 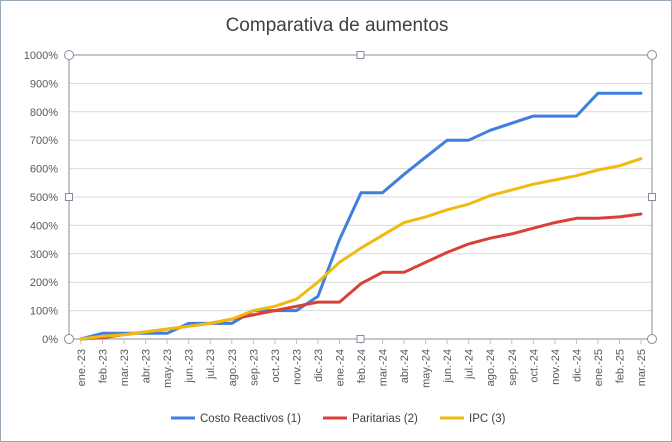 What do you see at coordinates (385, 419) in the screenshot?
I see `legend-label: Paritarias (2)` at bounding box center [385, 419].